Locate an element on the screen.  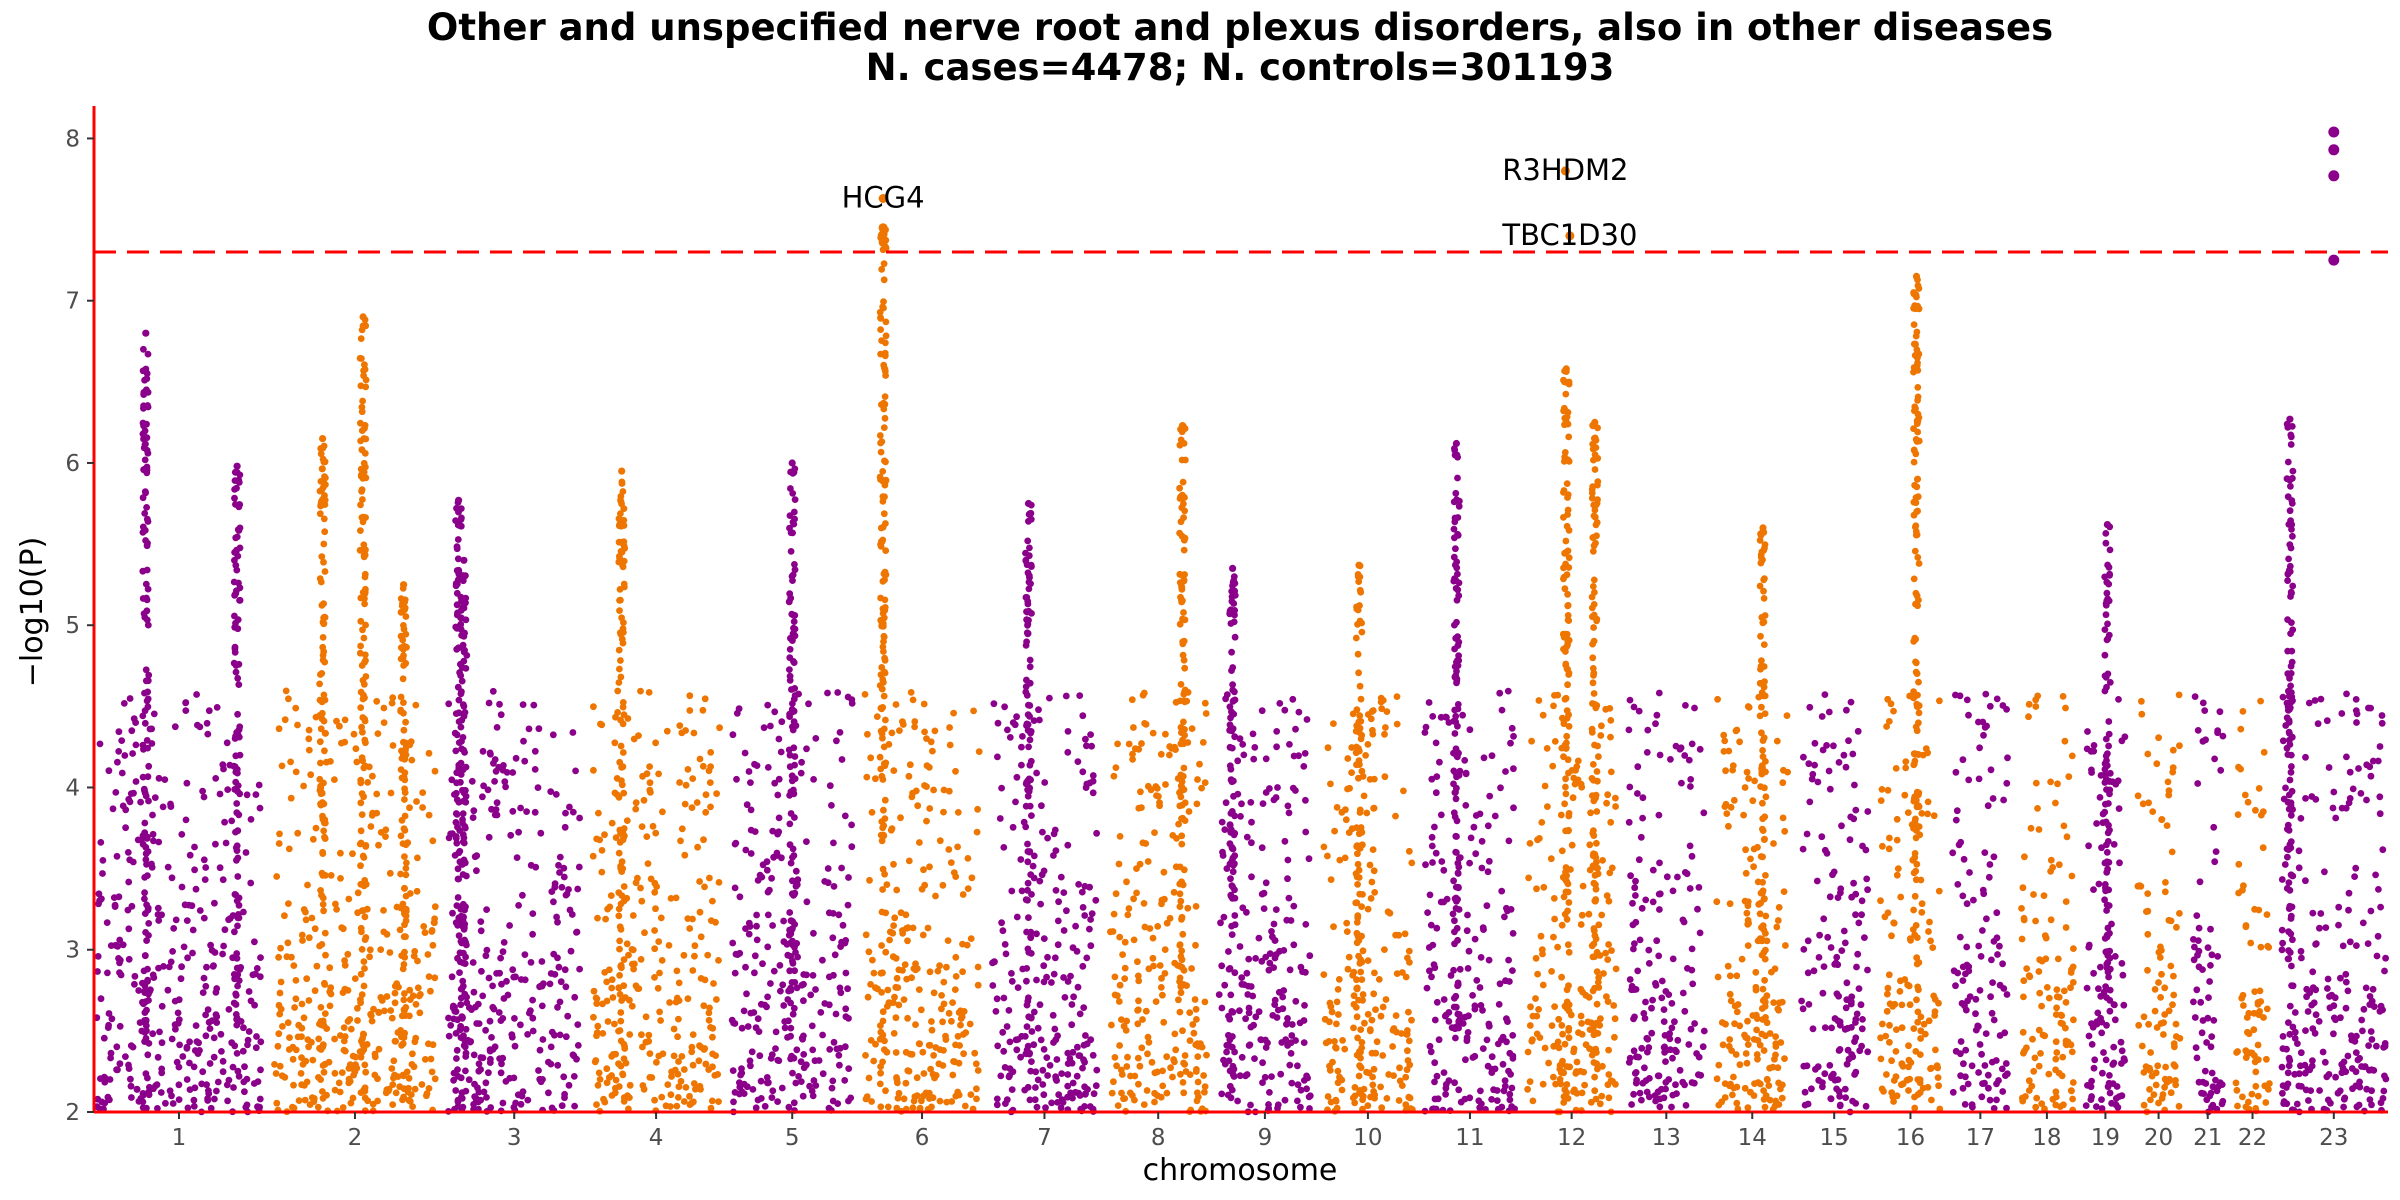
peak-top-point is located at coordinates (323, 439).